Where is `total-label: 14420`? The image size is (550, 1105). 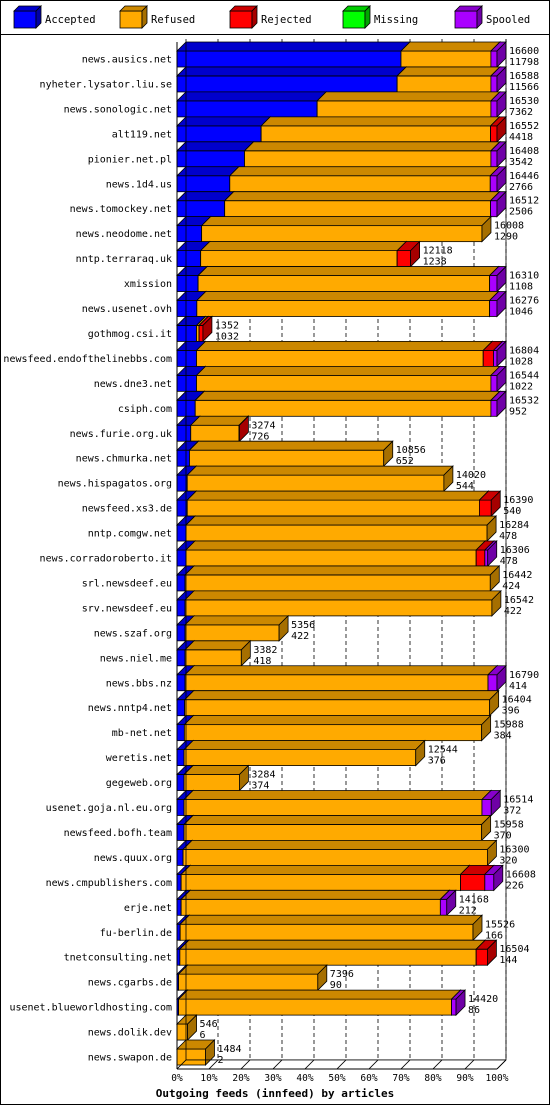
total-label: 14420 is located at coordinates (483, 999).